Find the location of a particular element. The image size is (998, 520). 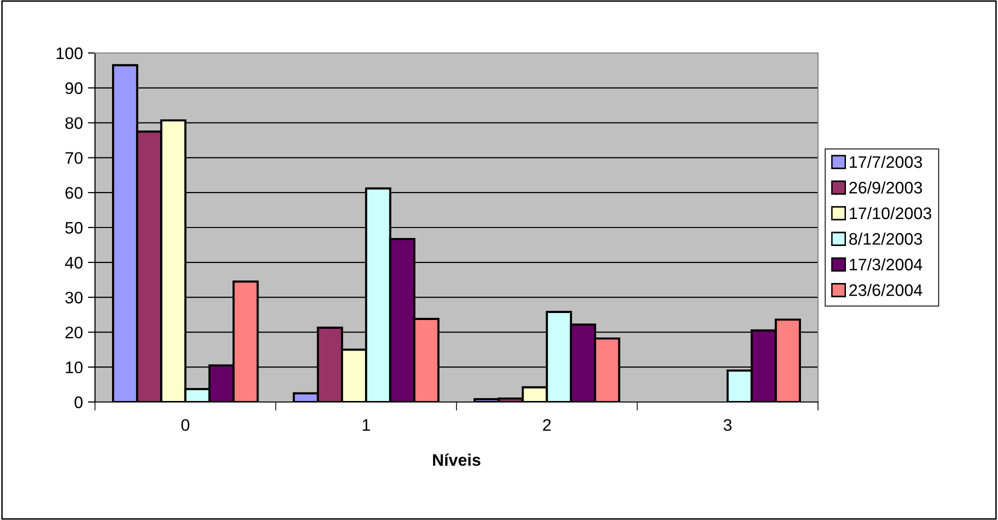

y-tick-label: 50 is located at coordinates (74, 228).